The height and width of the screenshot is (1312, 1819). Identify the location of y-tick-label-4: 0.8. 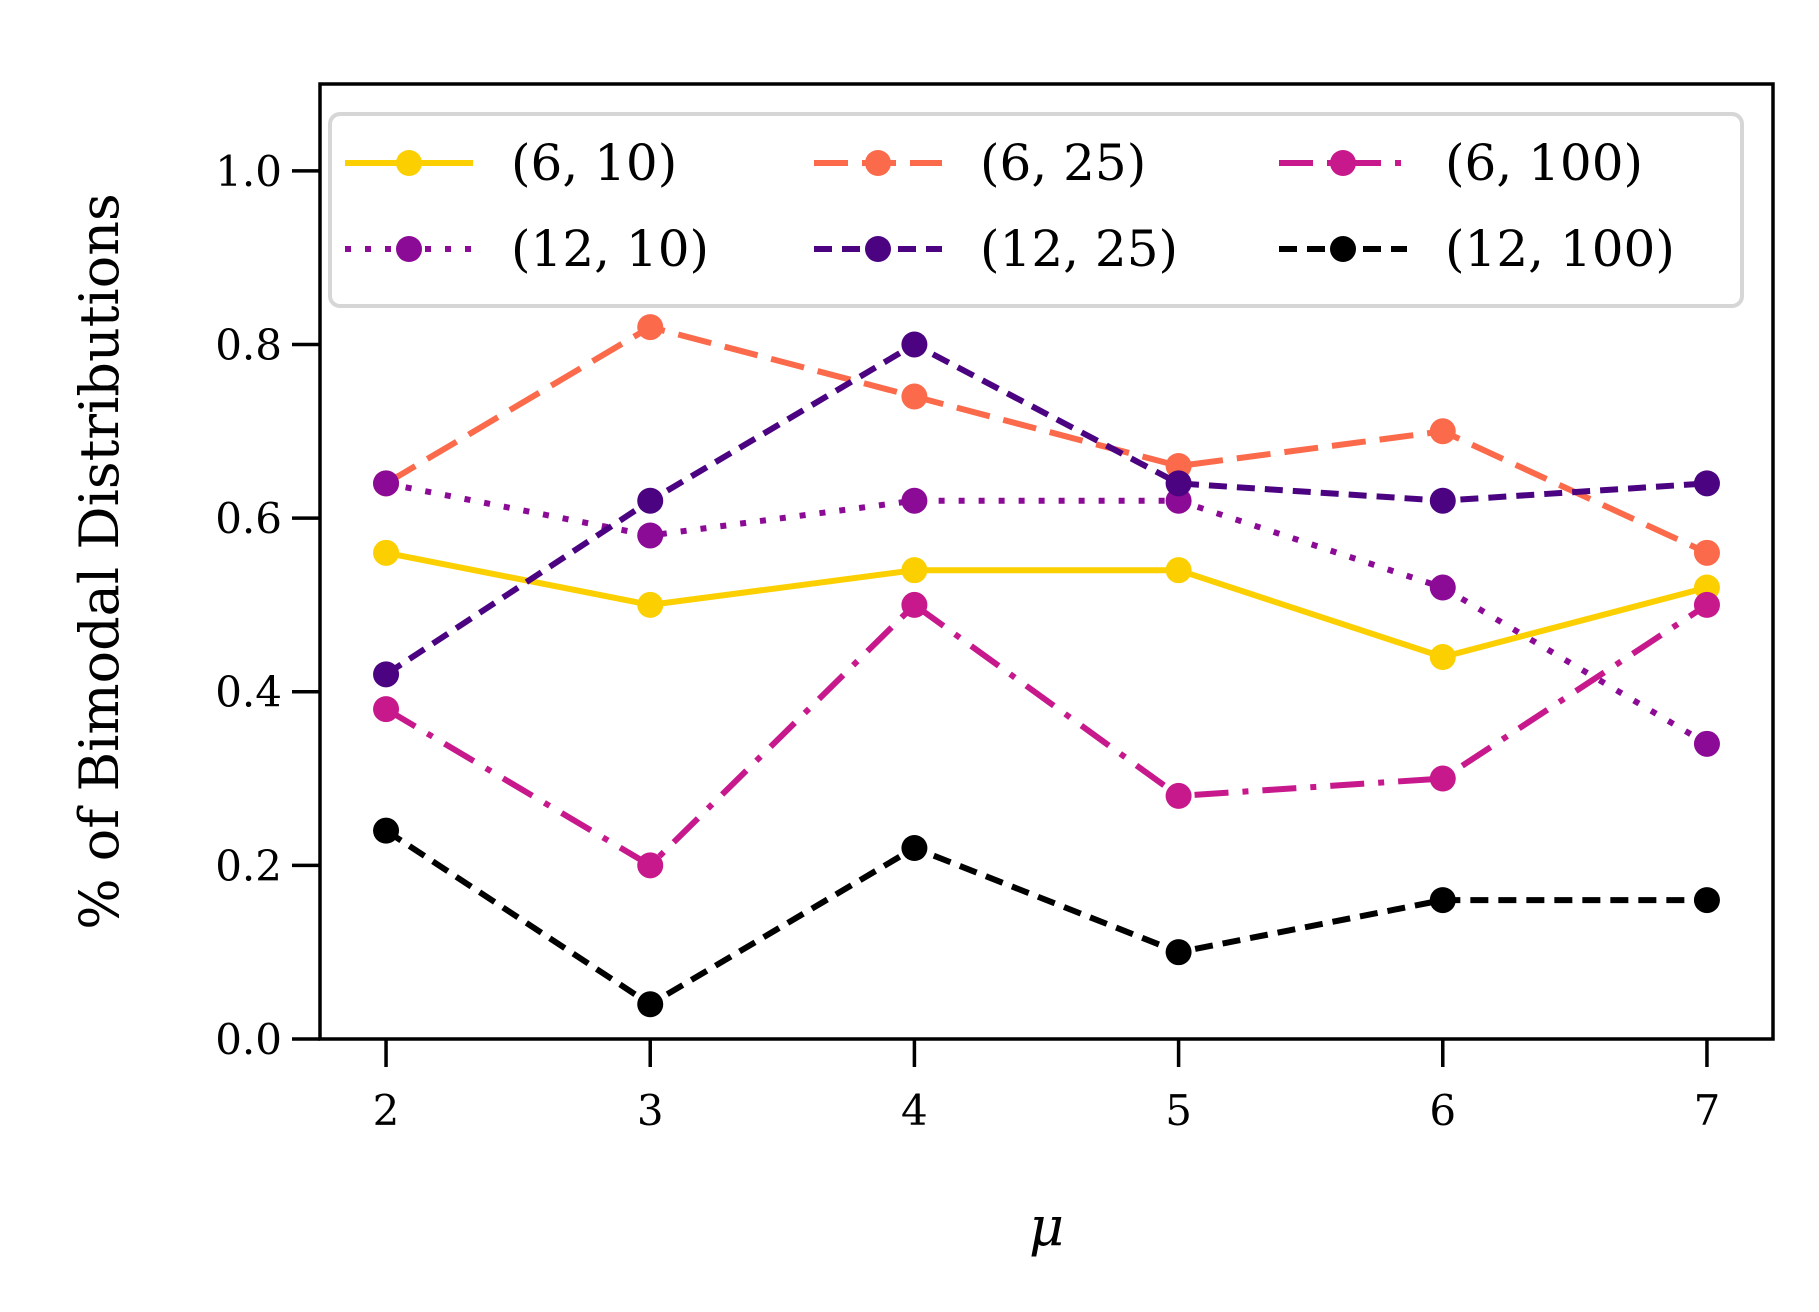
(248, 344).